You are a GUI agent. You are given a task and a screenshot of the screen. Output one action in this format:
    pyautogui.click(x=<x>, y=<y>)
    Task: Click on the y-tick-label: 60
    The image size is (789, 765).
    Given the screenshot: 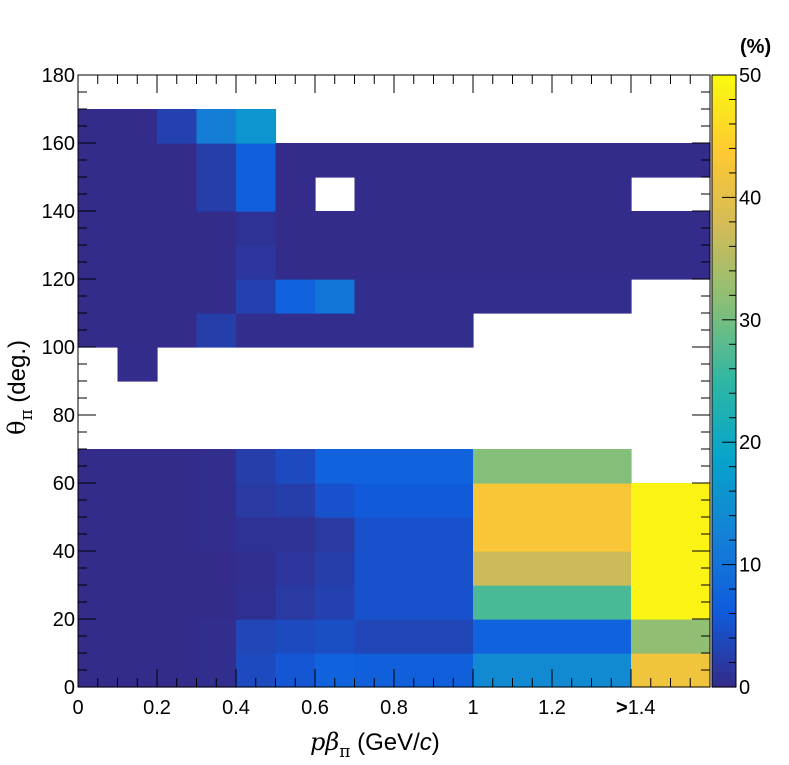 What is the action you would take?
    pyautogui.click(x=64, y=484)
    